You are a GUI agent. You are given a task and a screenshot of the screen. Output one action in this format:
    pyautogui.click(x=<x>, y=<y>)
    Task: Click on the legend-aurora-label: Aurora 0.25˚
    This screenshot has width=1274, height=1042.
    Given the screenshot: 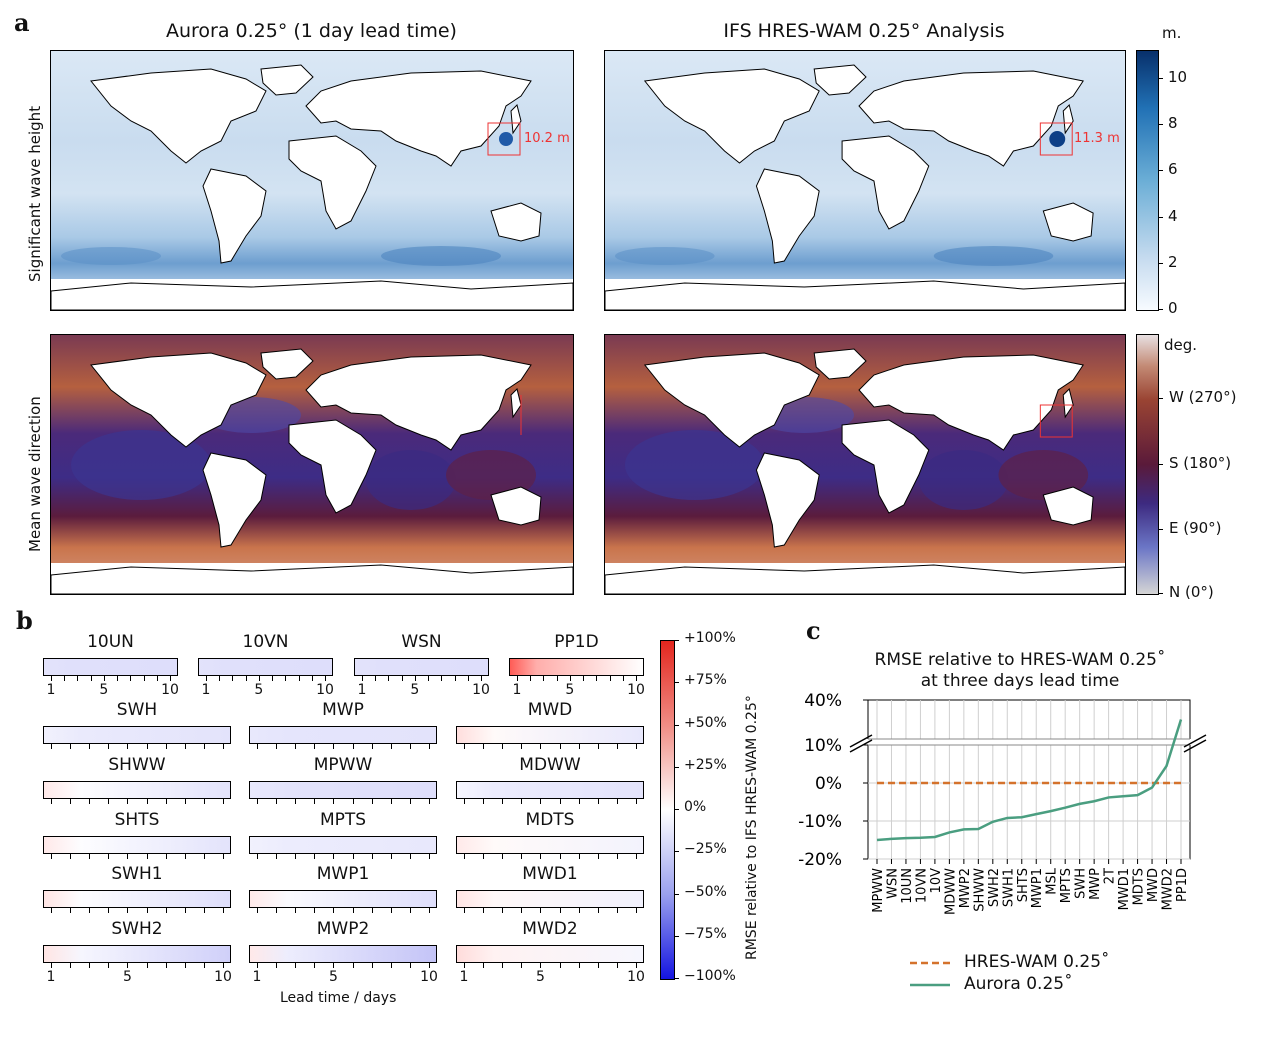 What is the action you would take?
    pyautogui.click(x=1018, y=984)
    